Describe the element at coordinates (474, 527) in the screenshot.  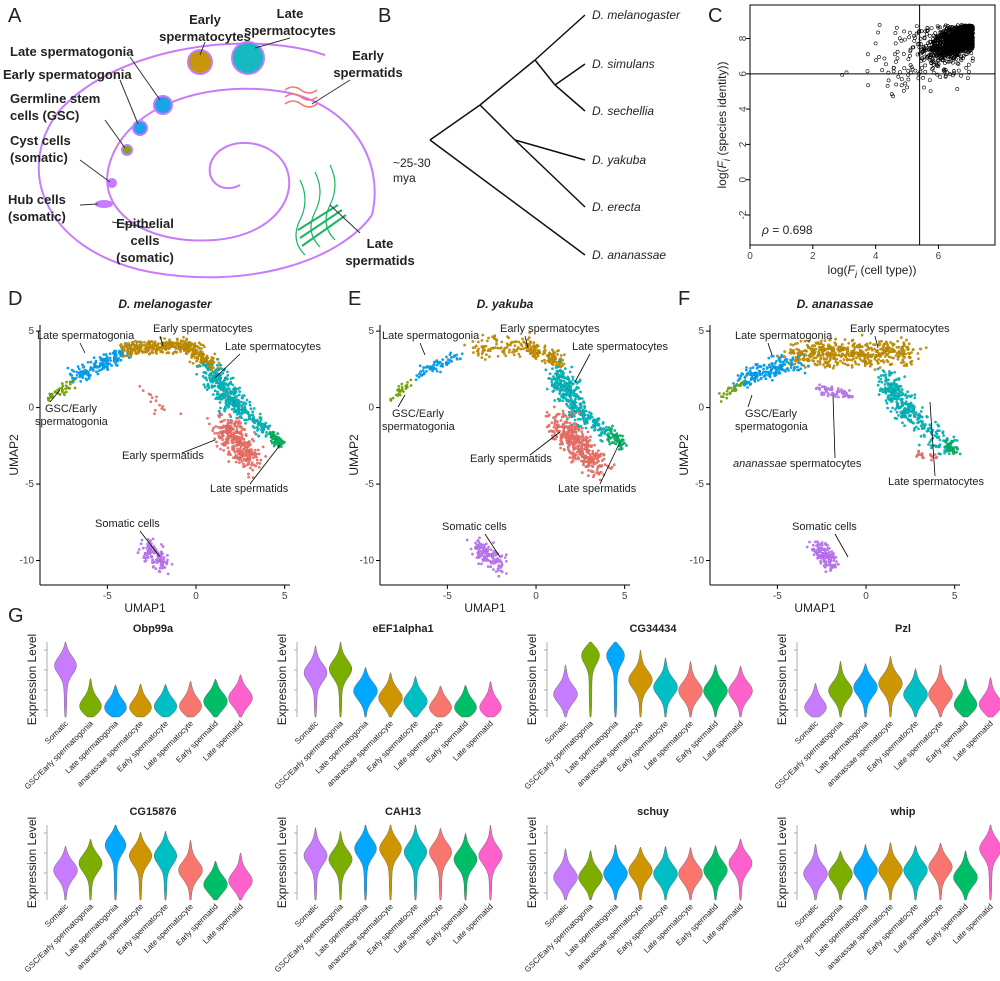
I see `cluster-label: Somatic cells` at that location.